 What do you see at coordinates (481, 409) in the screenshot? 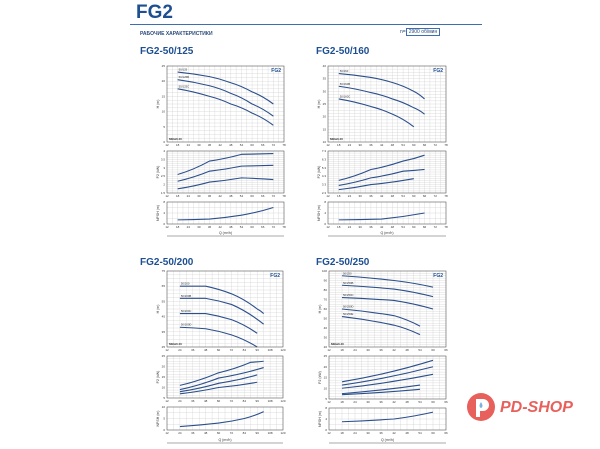
I see `pd-shop-logo` at bounding box center [481, 409].